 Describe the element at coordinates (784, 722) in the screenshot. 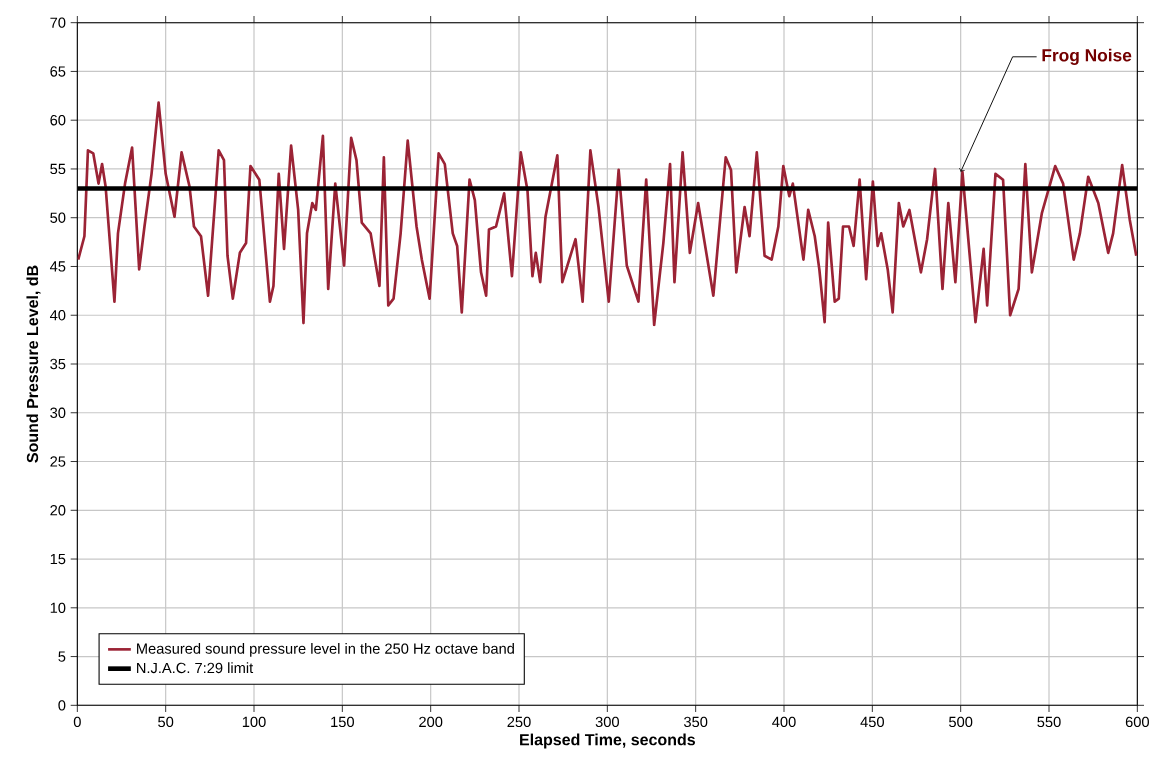

I see `x-tick-label: 400` at that location.